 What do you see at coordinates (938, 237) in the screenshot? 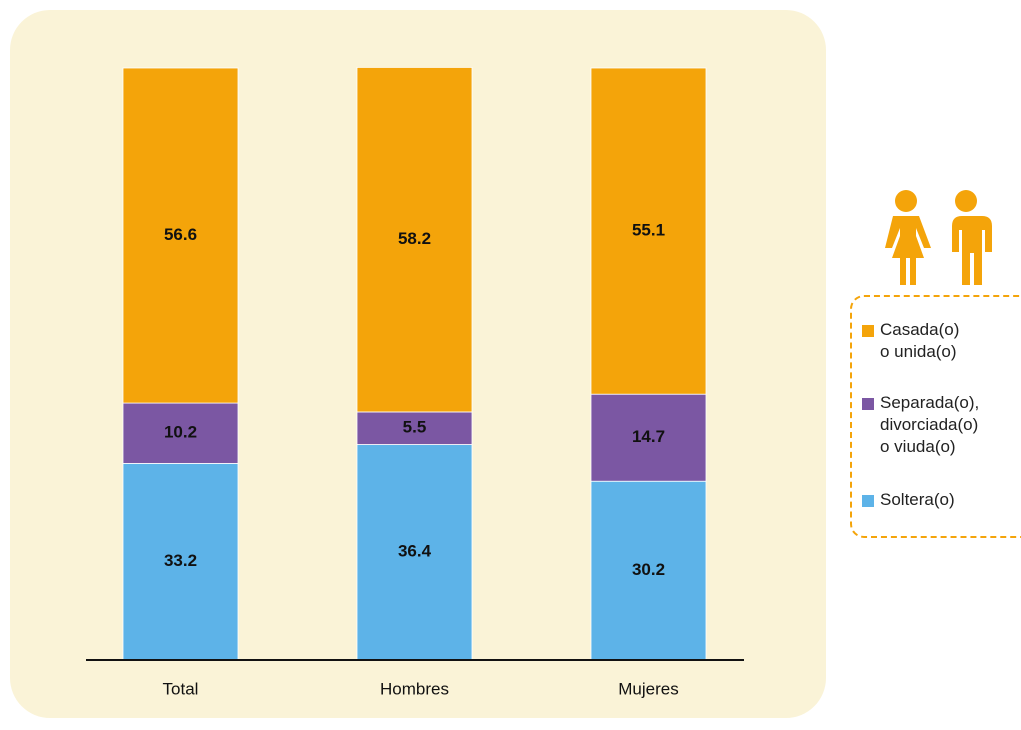
I see `people-icon` at bounding box center [938, 237].